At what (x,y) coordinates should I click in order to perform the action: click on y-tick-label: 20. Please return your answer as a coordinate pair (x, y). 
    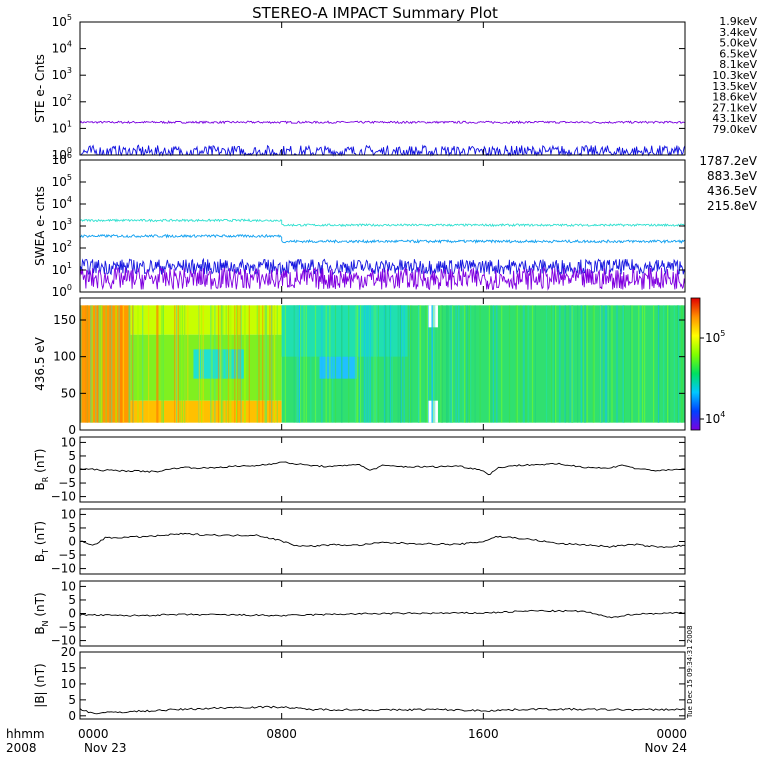
    Looking at the image, I should click on (68, 652).